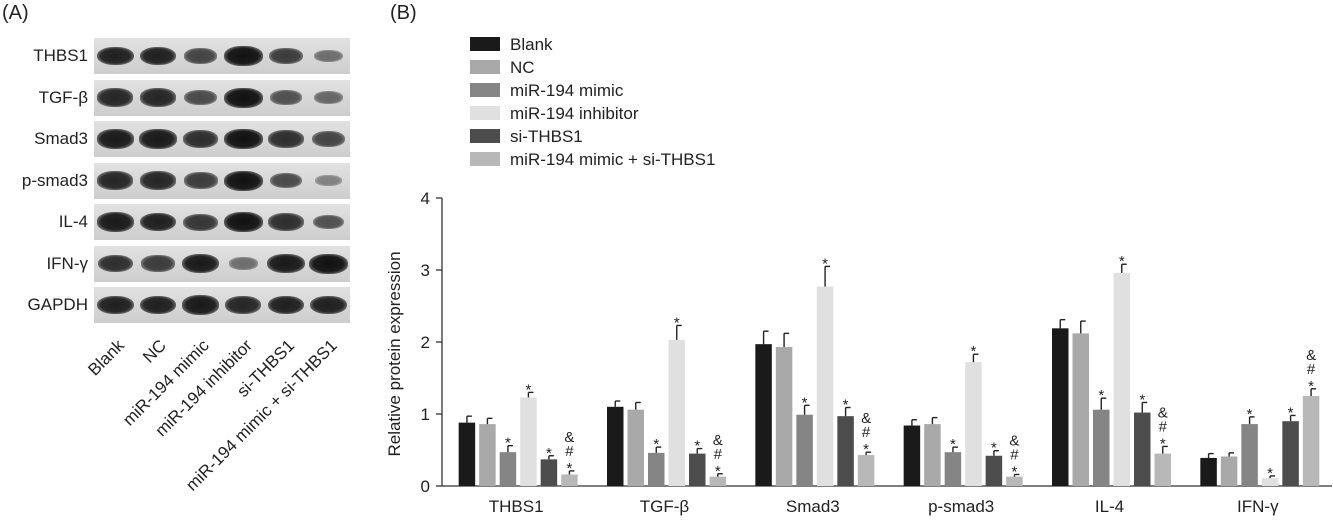 The height and width of the screenshot is (524, 1333). I want to click on panel-a-label: (A), so click(15, 13).